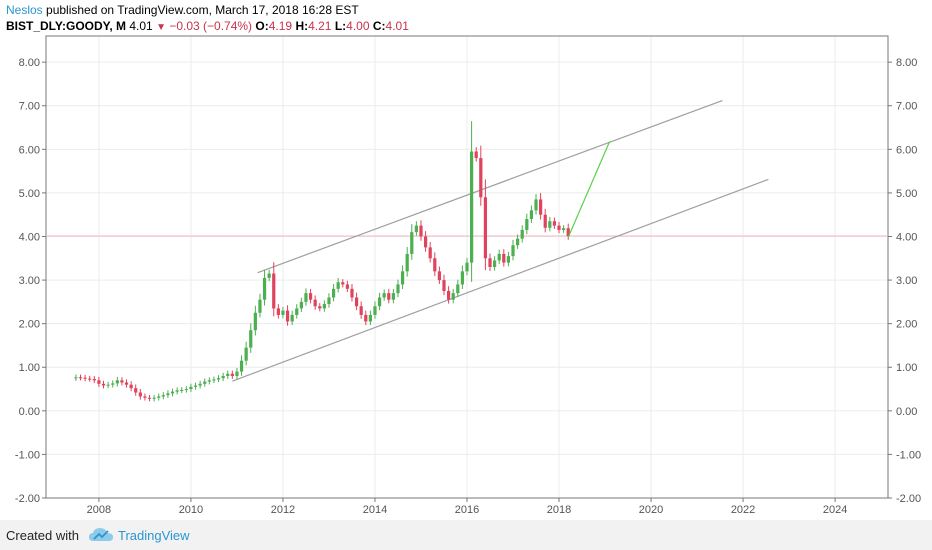 This screenshot has width=932, height=550. What do you see at coordinates (906, 194) in the screenshot?
I see `y-tick-label-right: 5.00` at bounding box center [906, 194].